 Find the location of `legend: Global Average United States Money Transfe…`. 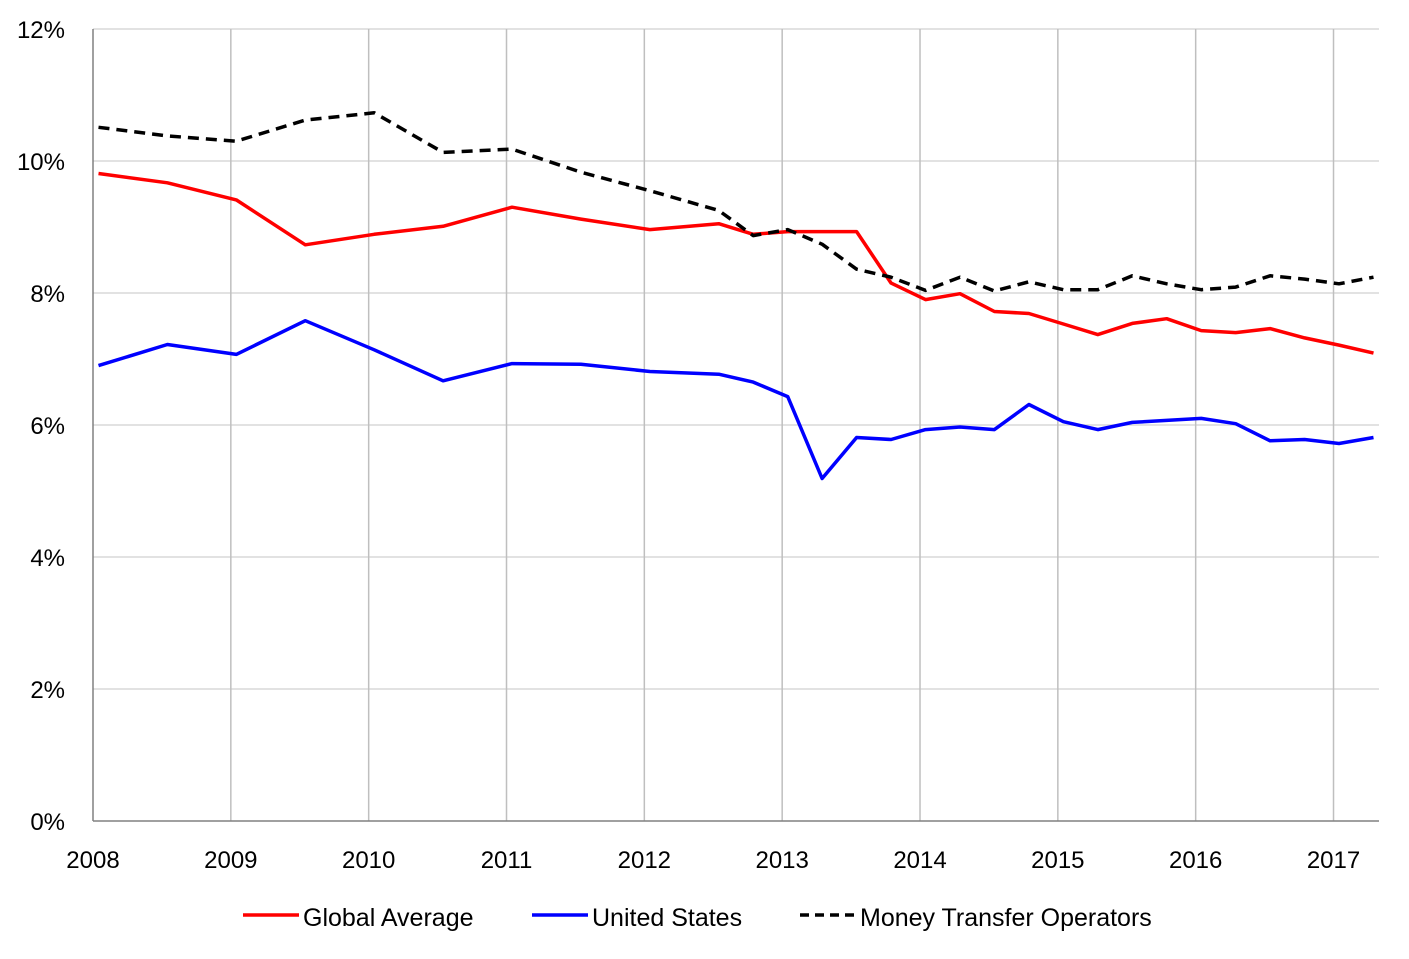

legend: Global Average United States Money Transfe… is located at coordinates (697, 918).